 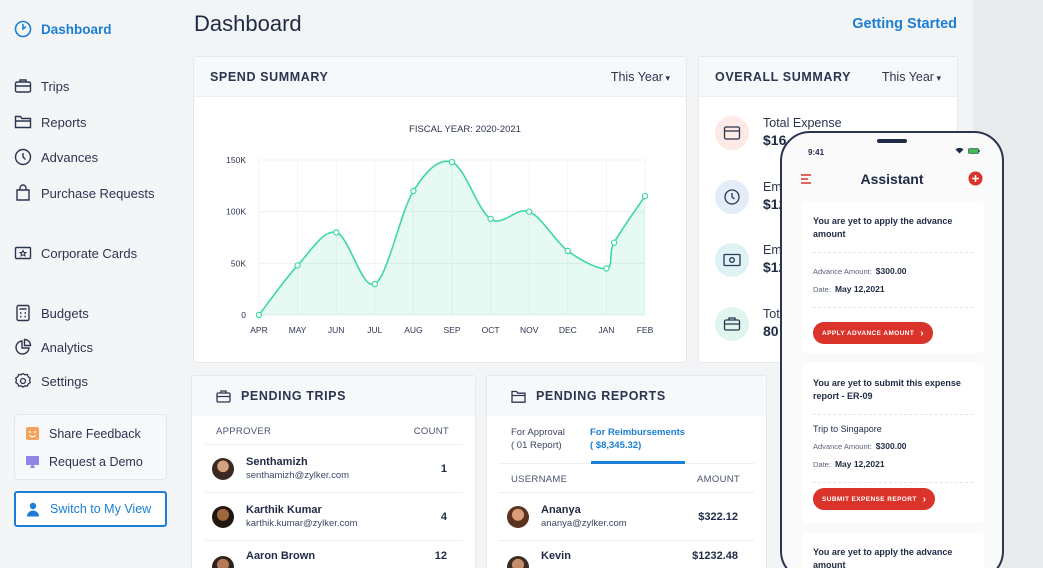 I want to click on active-tab-indicator, so click(x=638, y=462).